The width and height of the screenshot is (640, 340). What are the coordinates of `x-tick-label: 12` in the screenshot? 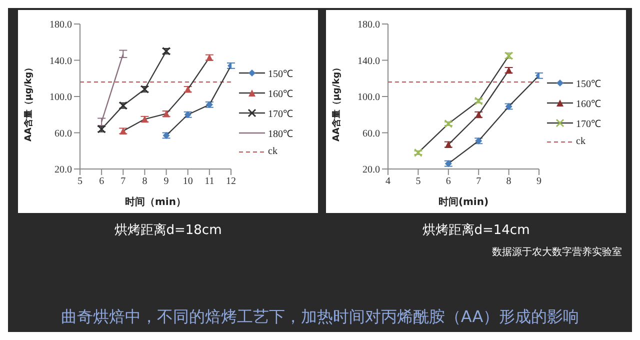 It's located at (231, 182).